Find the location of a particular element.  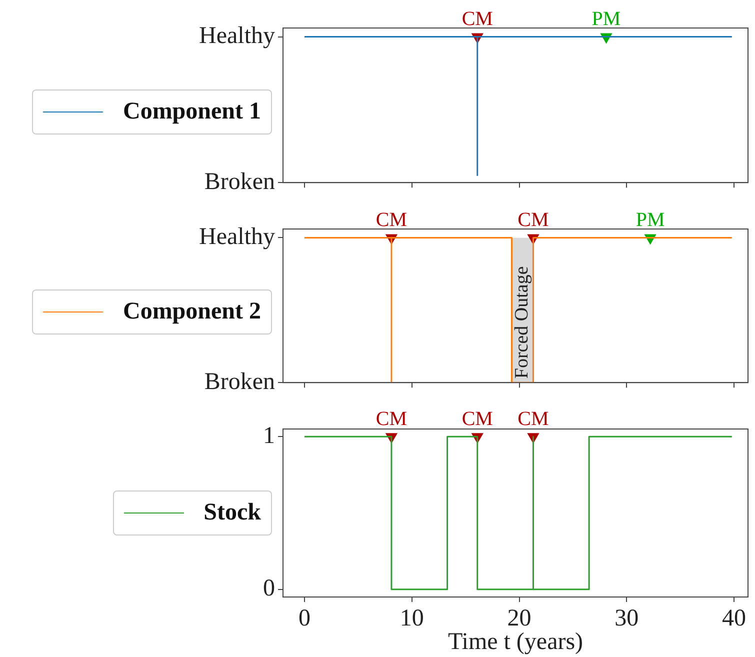

x-tick-label: 0 is located at coordinates (304, 619).